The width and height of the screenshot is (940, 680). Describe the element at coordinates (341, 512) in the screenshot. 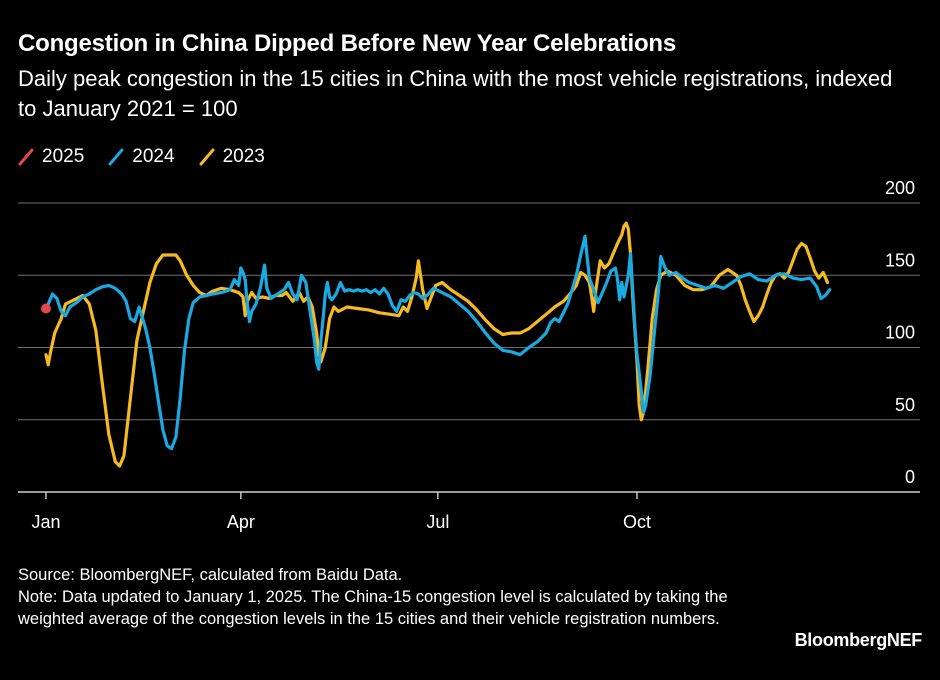

I see `x-axis: Jan Apr Jul Oct` at that location.